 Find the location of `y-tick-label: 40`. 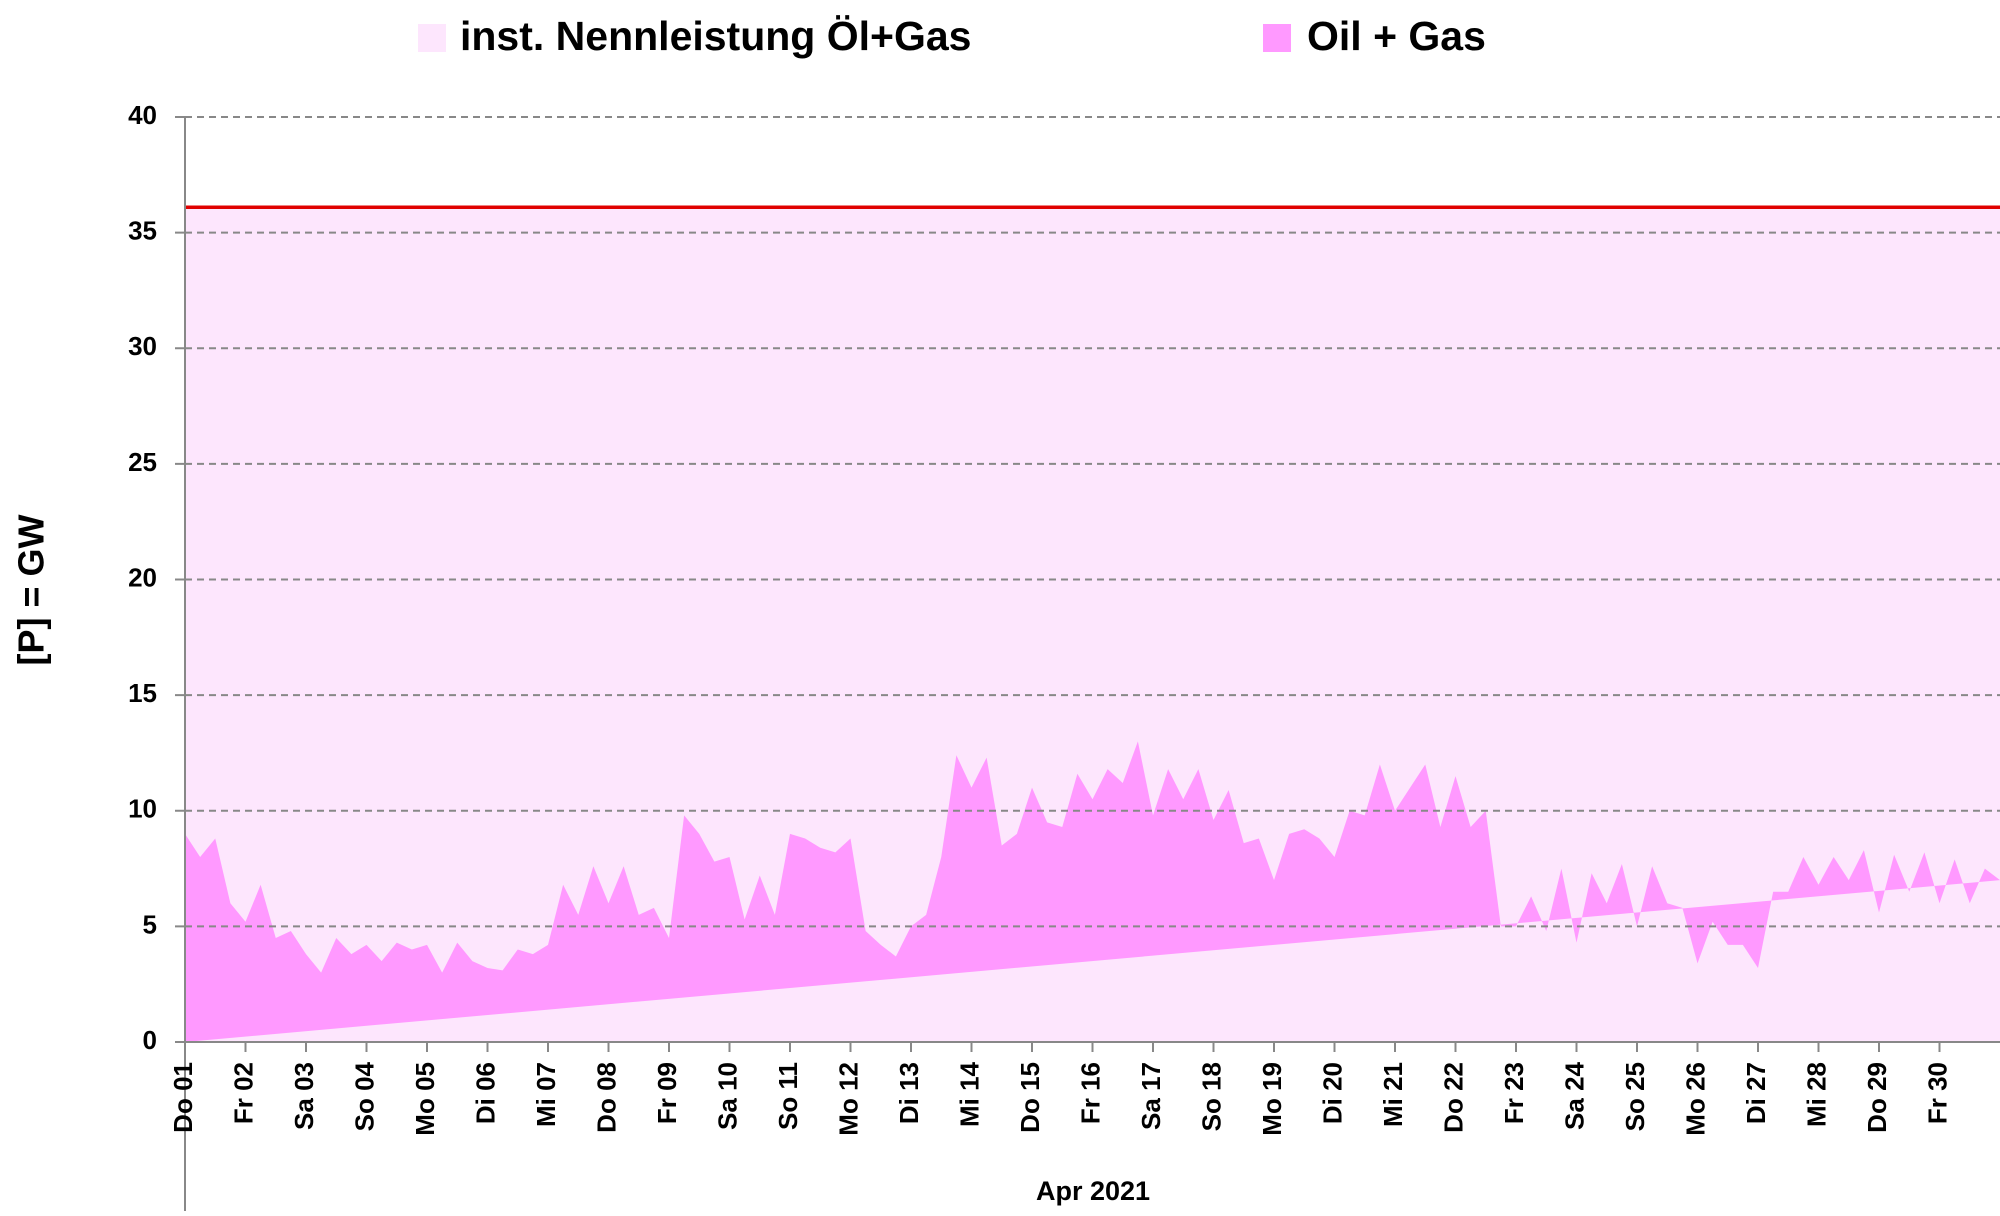

y-tick-label: 40 is located at coordinates (142, 115).